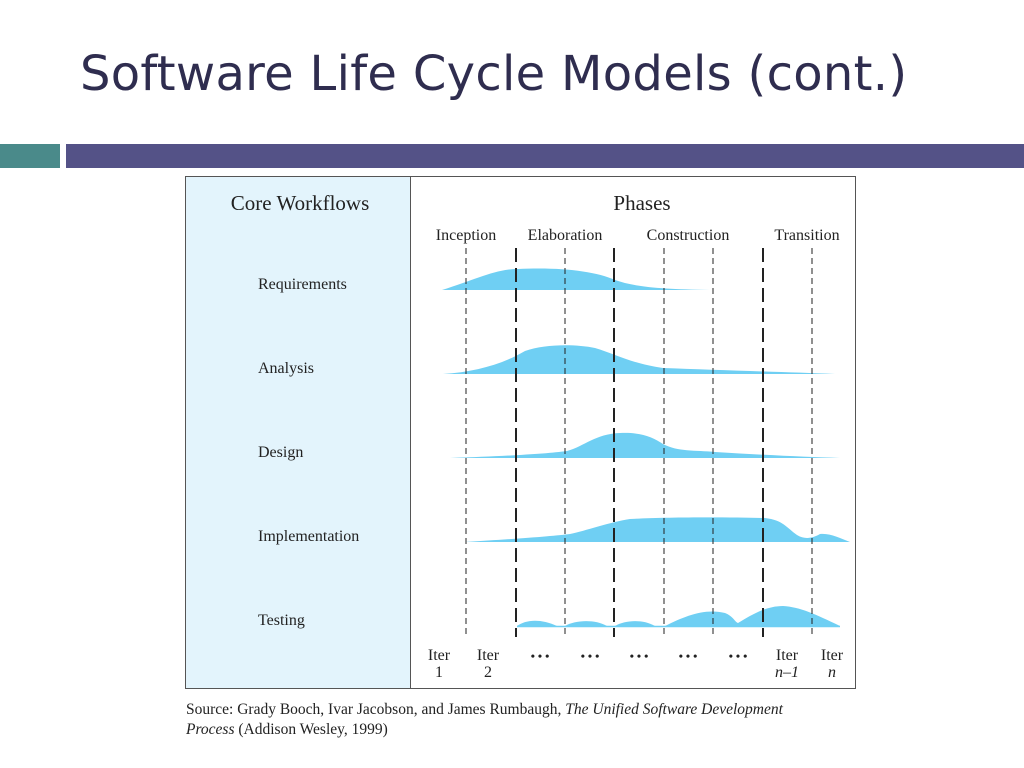 The image size is (1024, 768). What do you see at coordinates (645, 445) in the screenshot?
I see `design-effort-hump` at bounding box center [645, 445].